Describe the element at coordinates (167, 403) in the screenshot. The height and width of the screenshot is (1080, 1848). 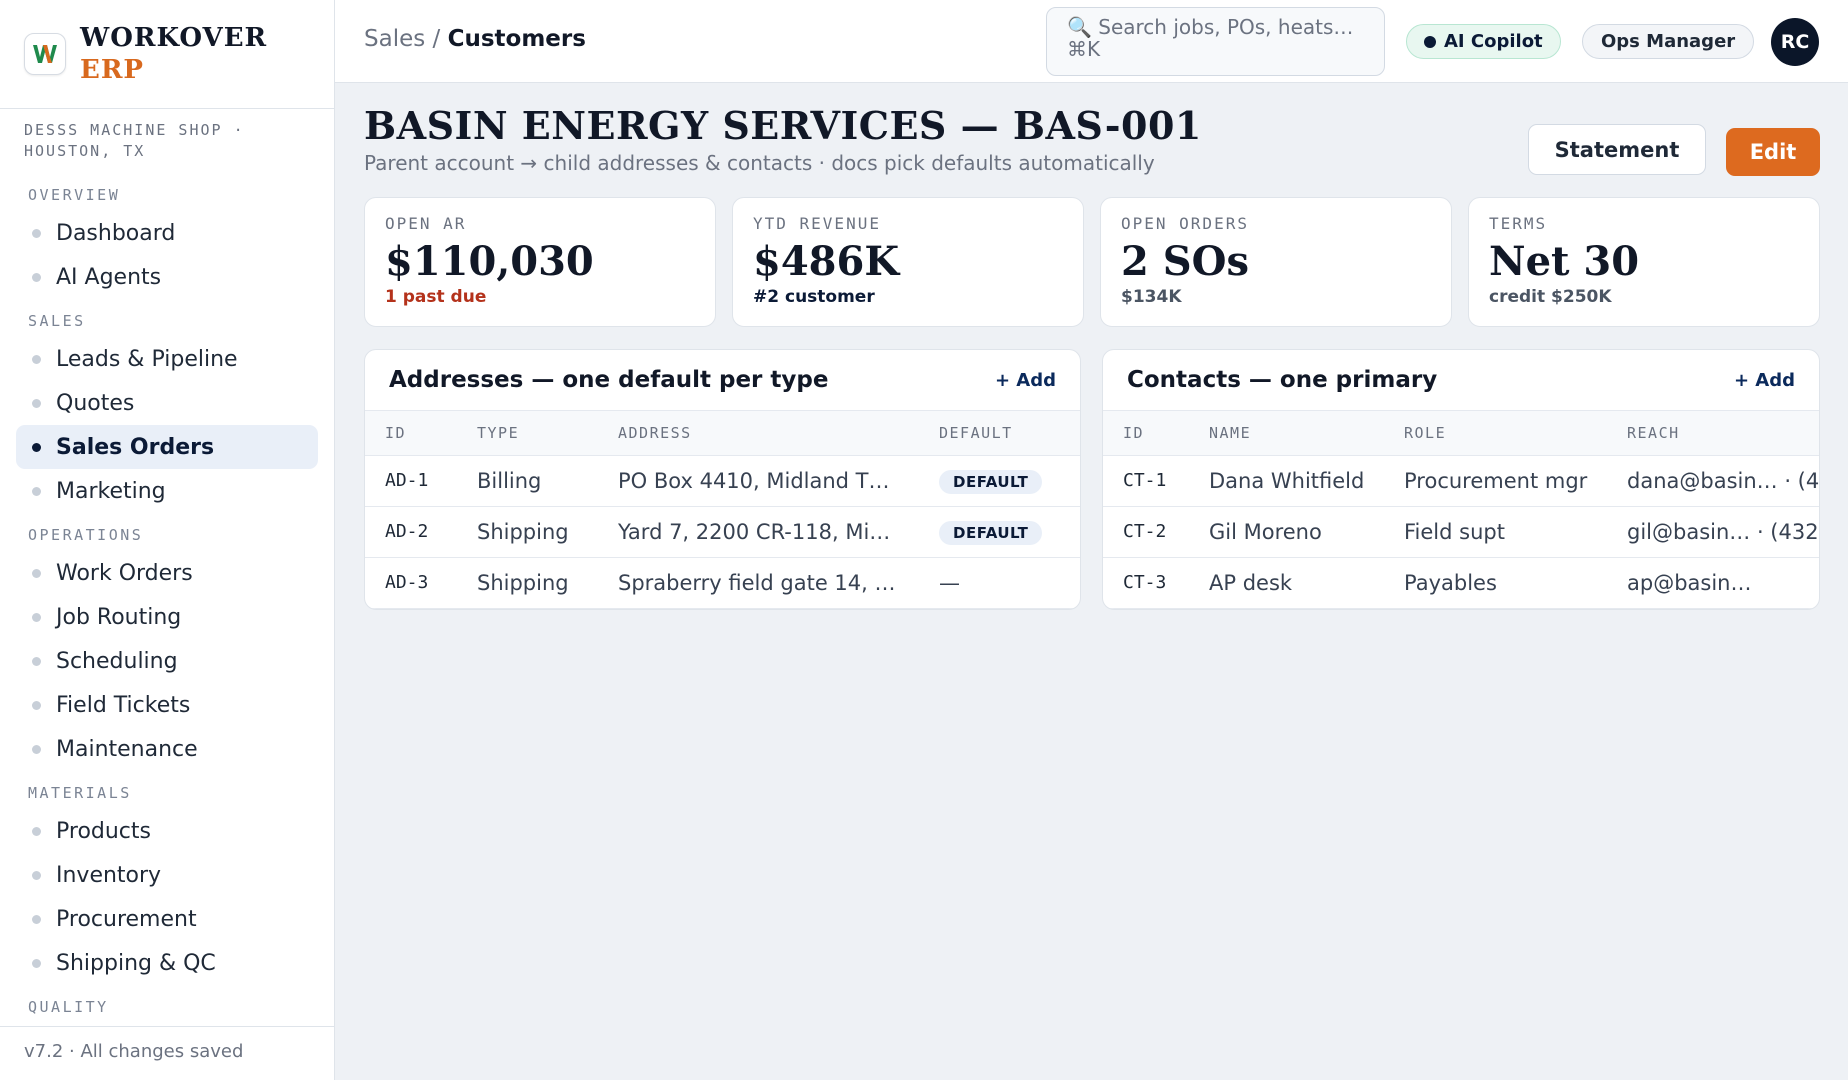
I see `sidebar-item-quotes: Quotes` at that location.